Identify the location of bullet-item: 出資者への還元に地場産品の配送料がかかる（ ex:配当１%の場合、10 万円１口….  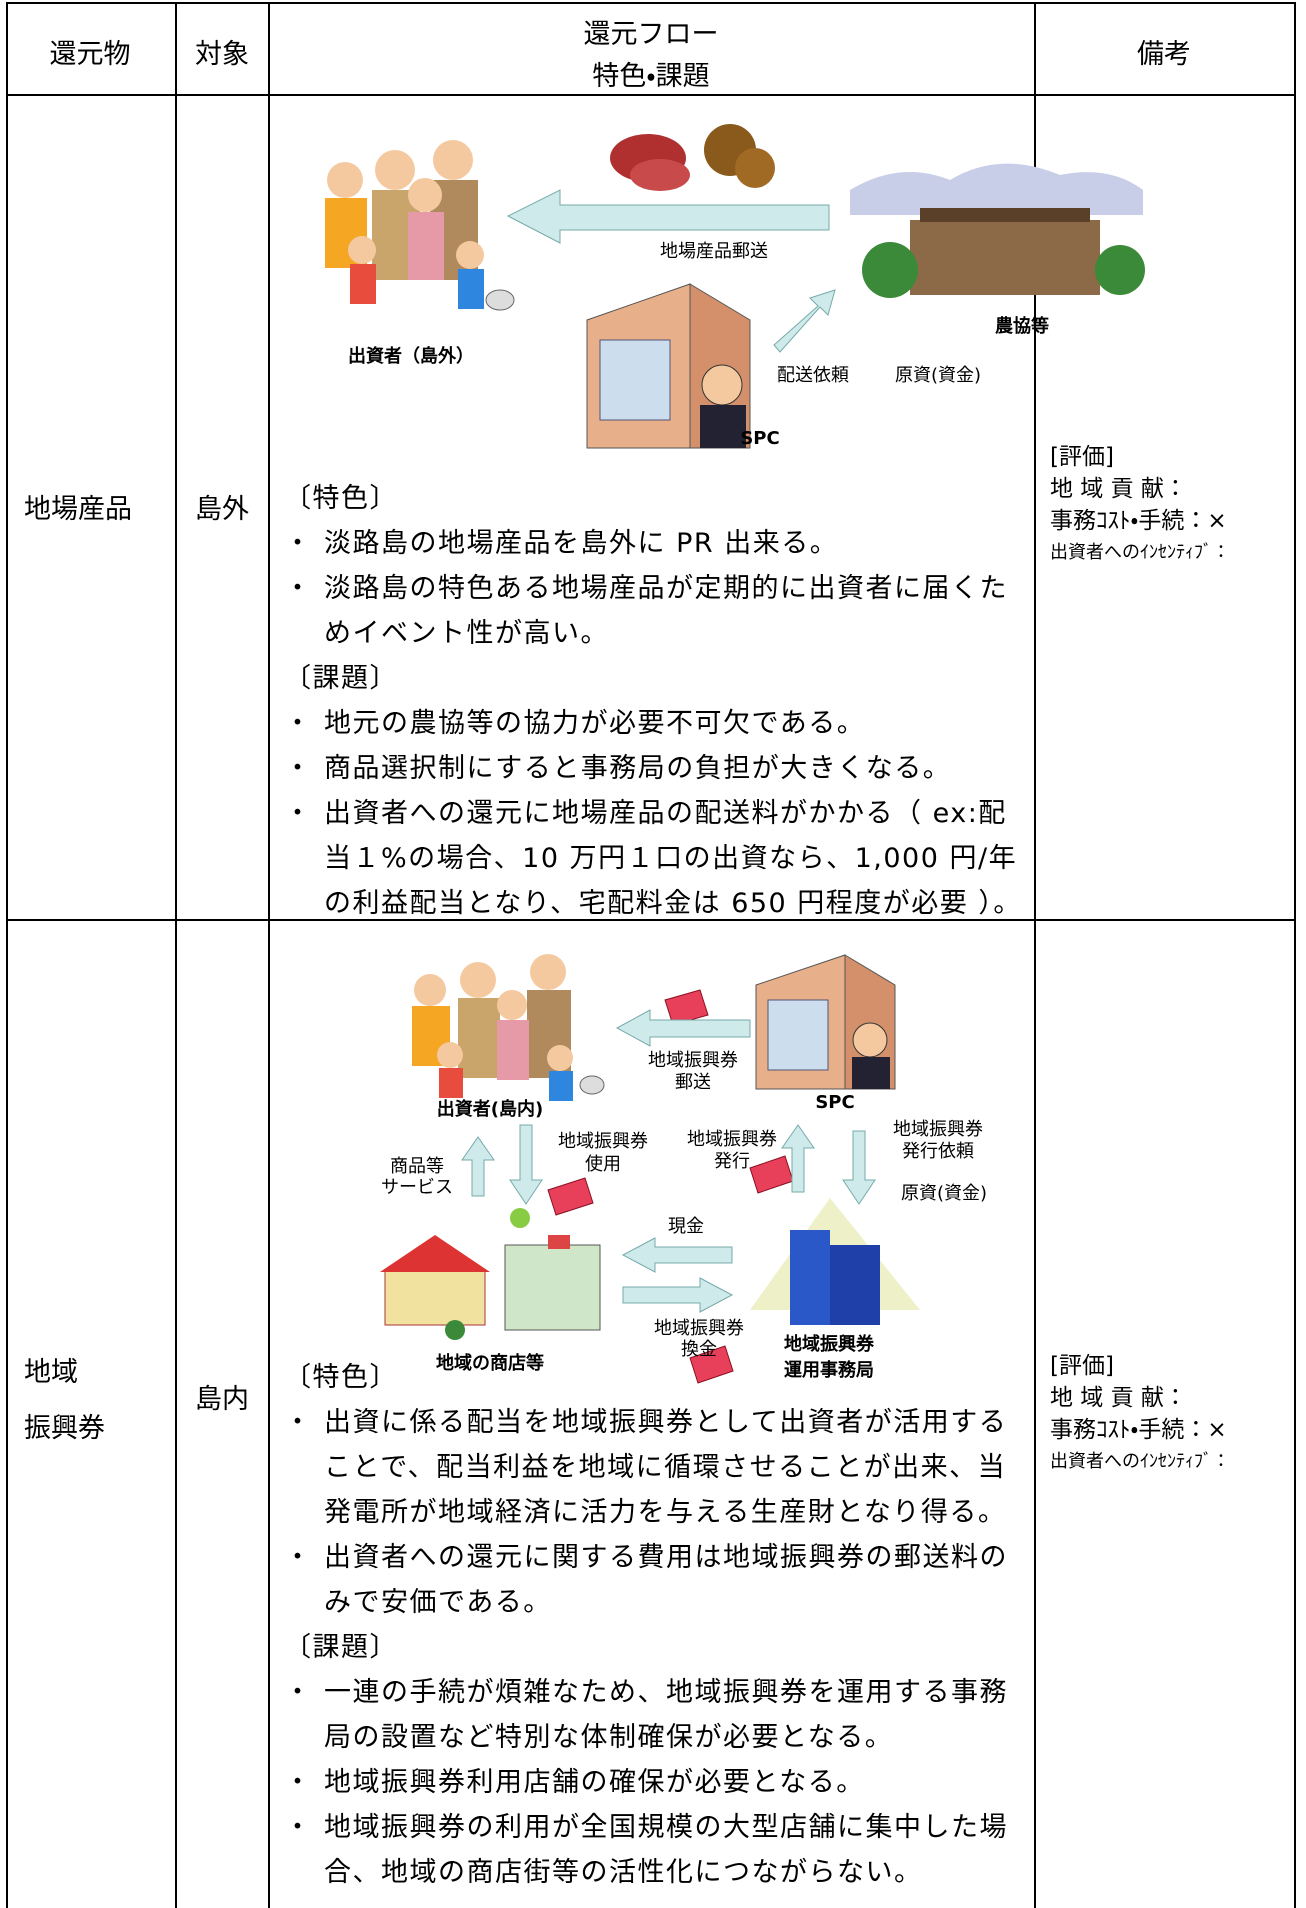
(656, 858).